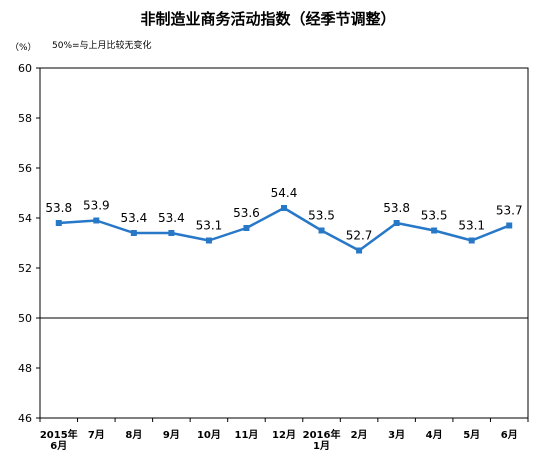 The width and height of the screenshot is (553, 462). Describe the element at coordinates (359, 435) in the screenshot. I see `x-tick-label: 2月` at that location.